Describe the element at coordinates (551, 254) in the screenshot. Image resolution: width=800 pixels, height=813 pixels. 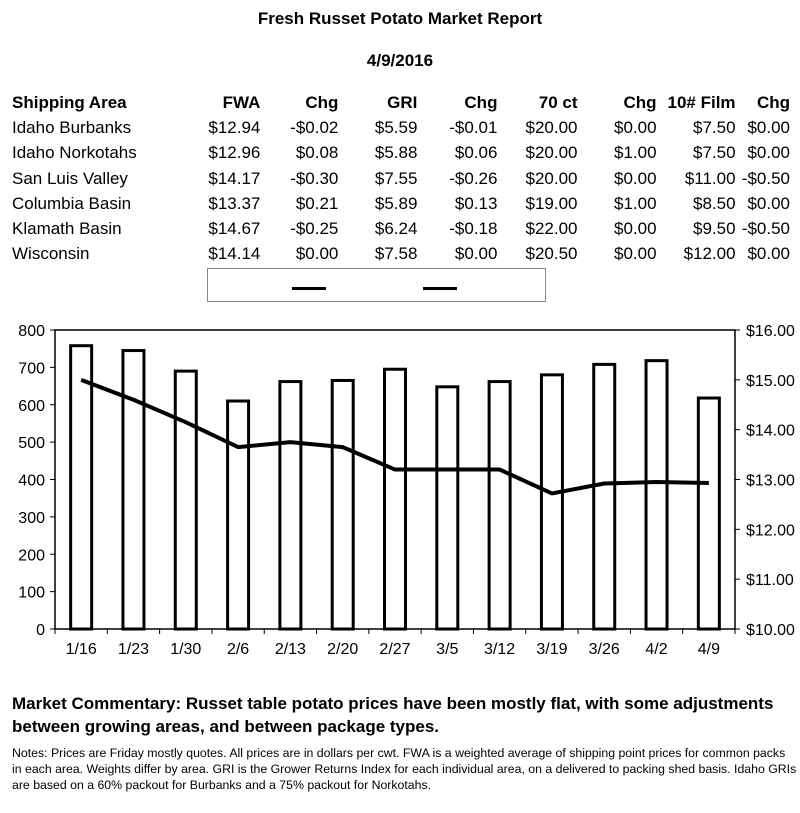
I see `price-cell: $20.50` at that location.